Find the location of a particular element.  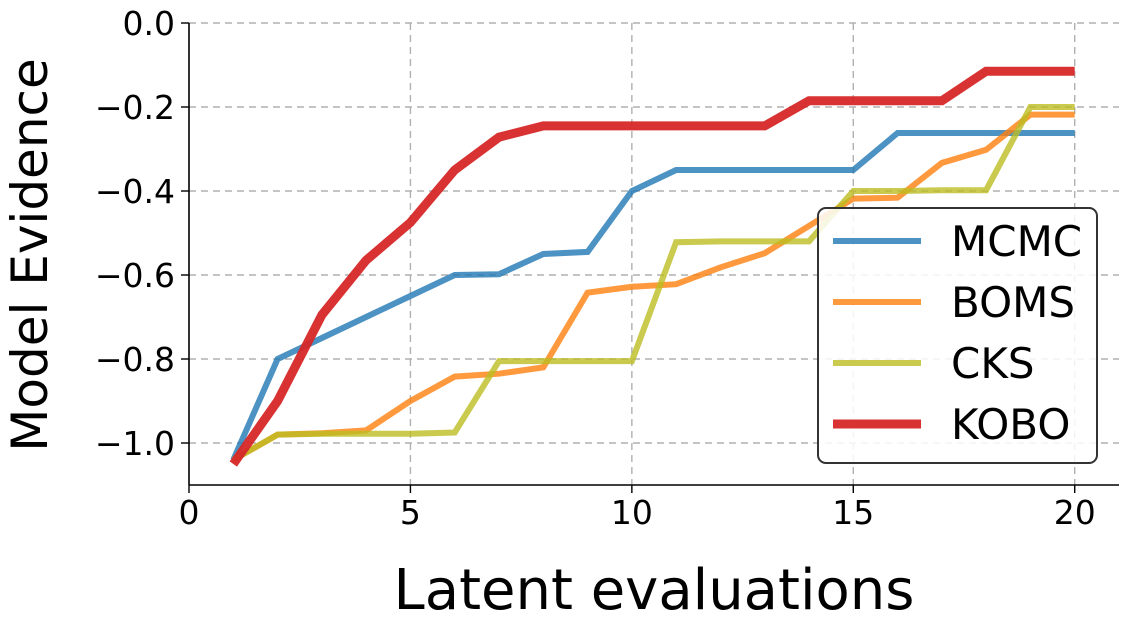

legend: MCMC BOMS CKS KOBO is located at coordinates (957, 335).